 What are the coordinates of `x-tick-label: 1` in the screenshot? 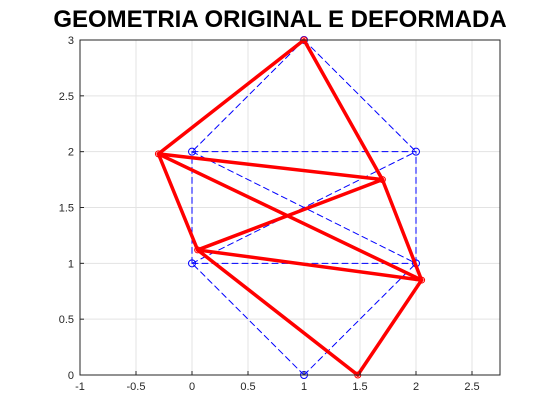 It's located at (304, 387).